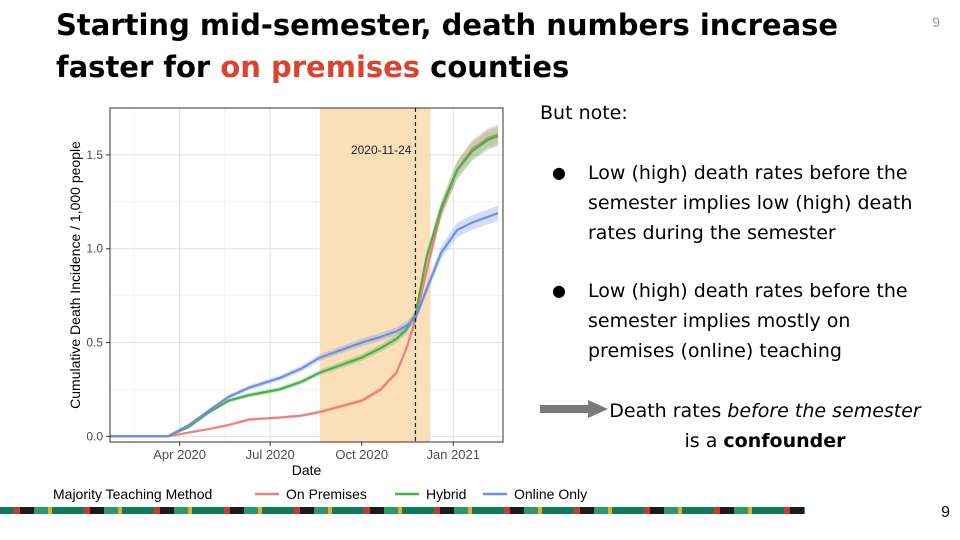  What do you see at coordinates (454, 454) in the screenshot?
I see `x-tick-label: Jan 2021` at bounding box center [454, 454].